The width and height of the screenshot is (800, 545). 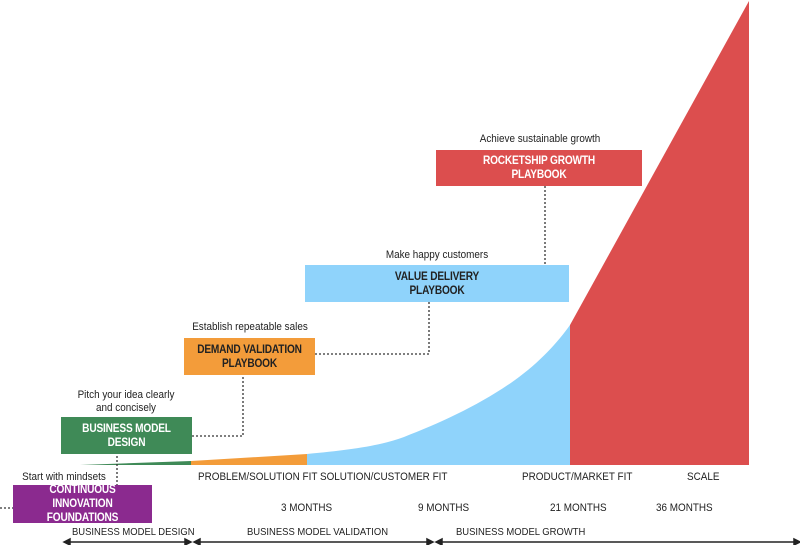 What do you see at coordinates (438, 395) in the screenshot?
I see `curve-segment-value-delivery` at bounding box center [438, 395].